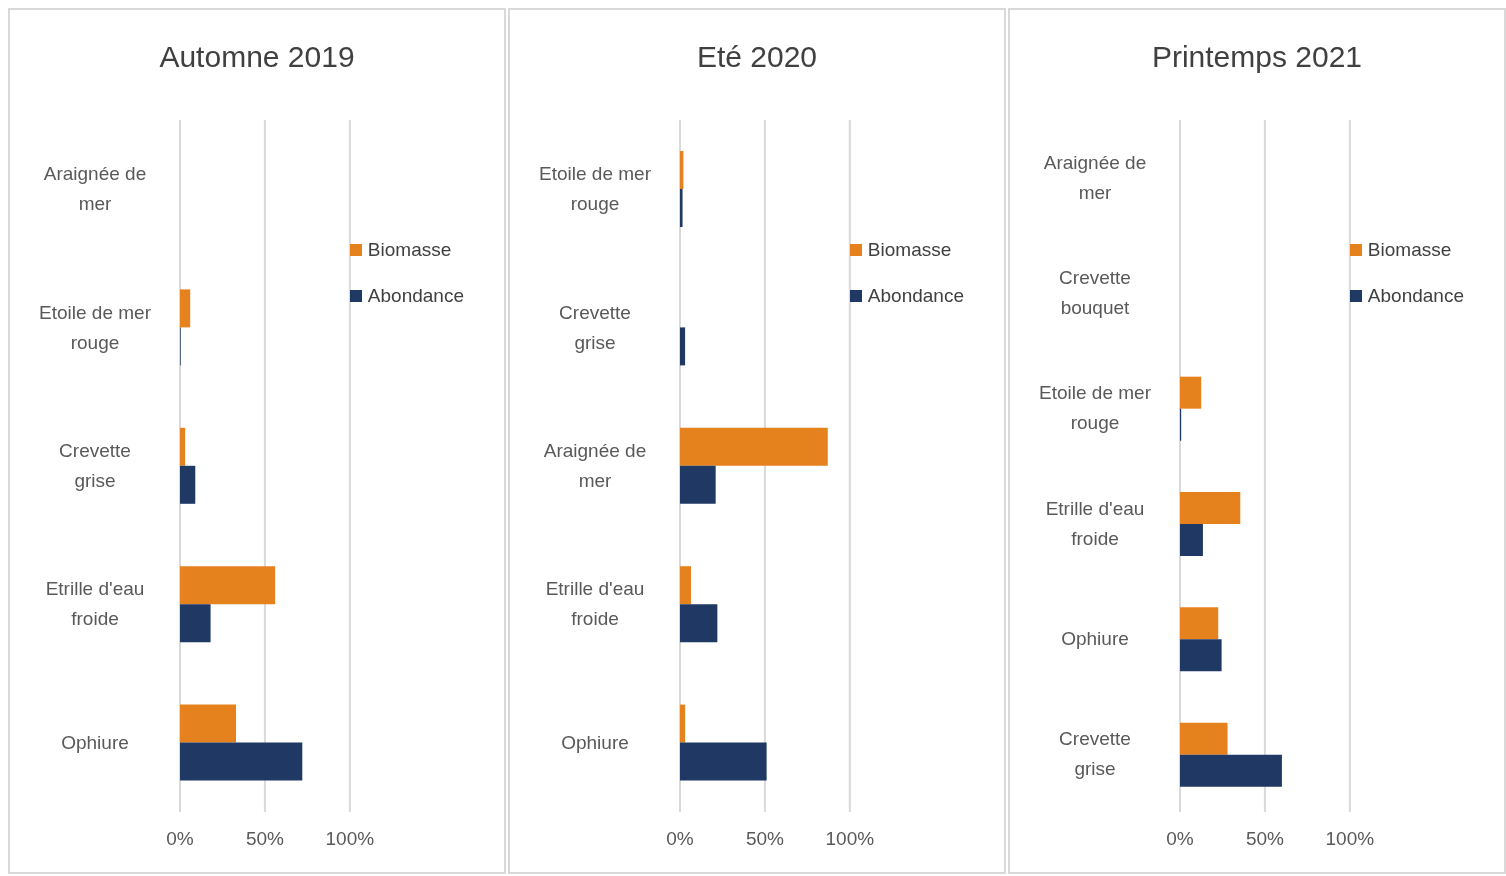 The height and width of the screenshot is (876, 1506). Describe the element at coordinates (1095, 292) in the screenshot. I see `y-tick-label: Crevette bouquet` at that location.